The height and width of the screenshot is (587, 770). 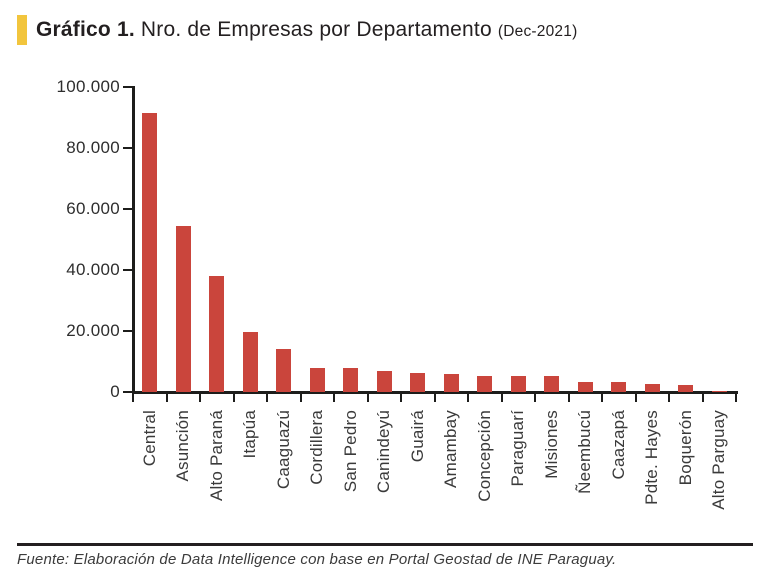 What do you see at coordinates (115, 391) in the screenshot?
I see `y-axis-tick-label: 0` at bounding box center [115, 391].